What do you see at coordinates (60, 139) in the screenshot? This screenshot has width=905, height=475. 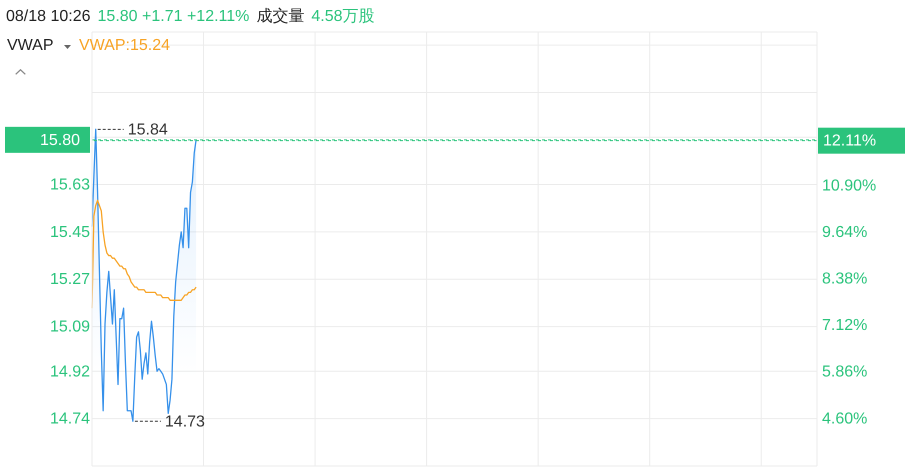 I see `ref-line-label: 15.80` at bounding box center [60, 139].